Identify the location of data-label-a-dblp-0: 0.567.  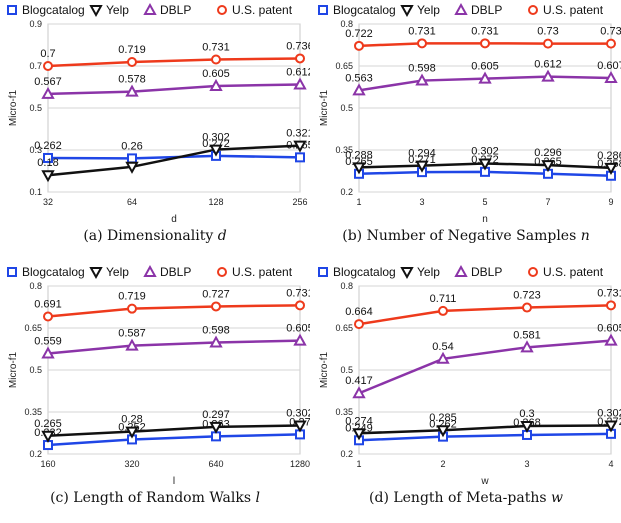
(48, 82).